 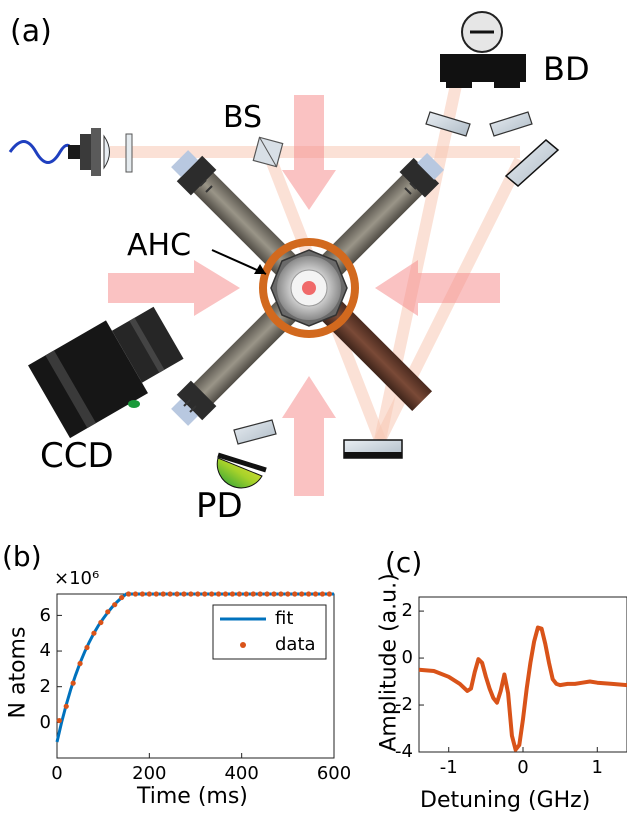 What do you see at coordinates (269, 632) in the screenshot?
I see `plot-b-legend` at bounding box center [269, 632].